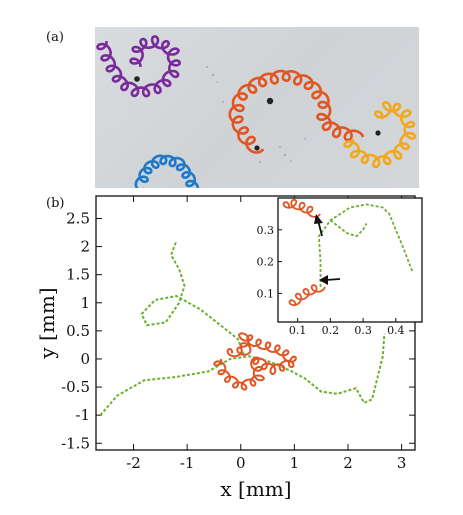  What do you see at coordinates (298, 330) in the screenshot?
I see `inset-x-tick-label: 0.1` at bounding box center [298, 330].